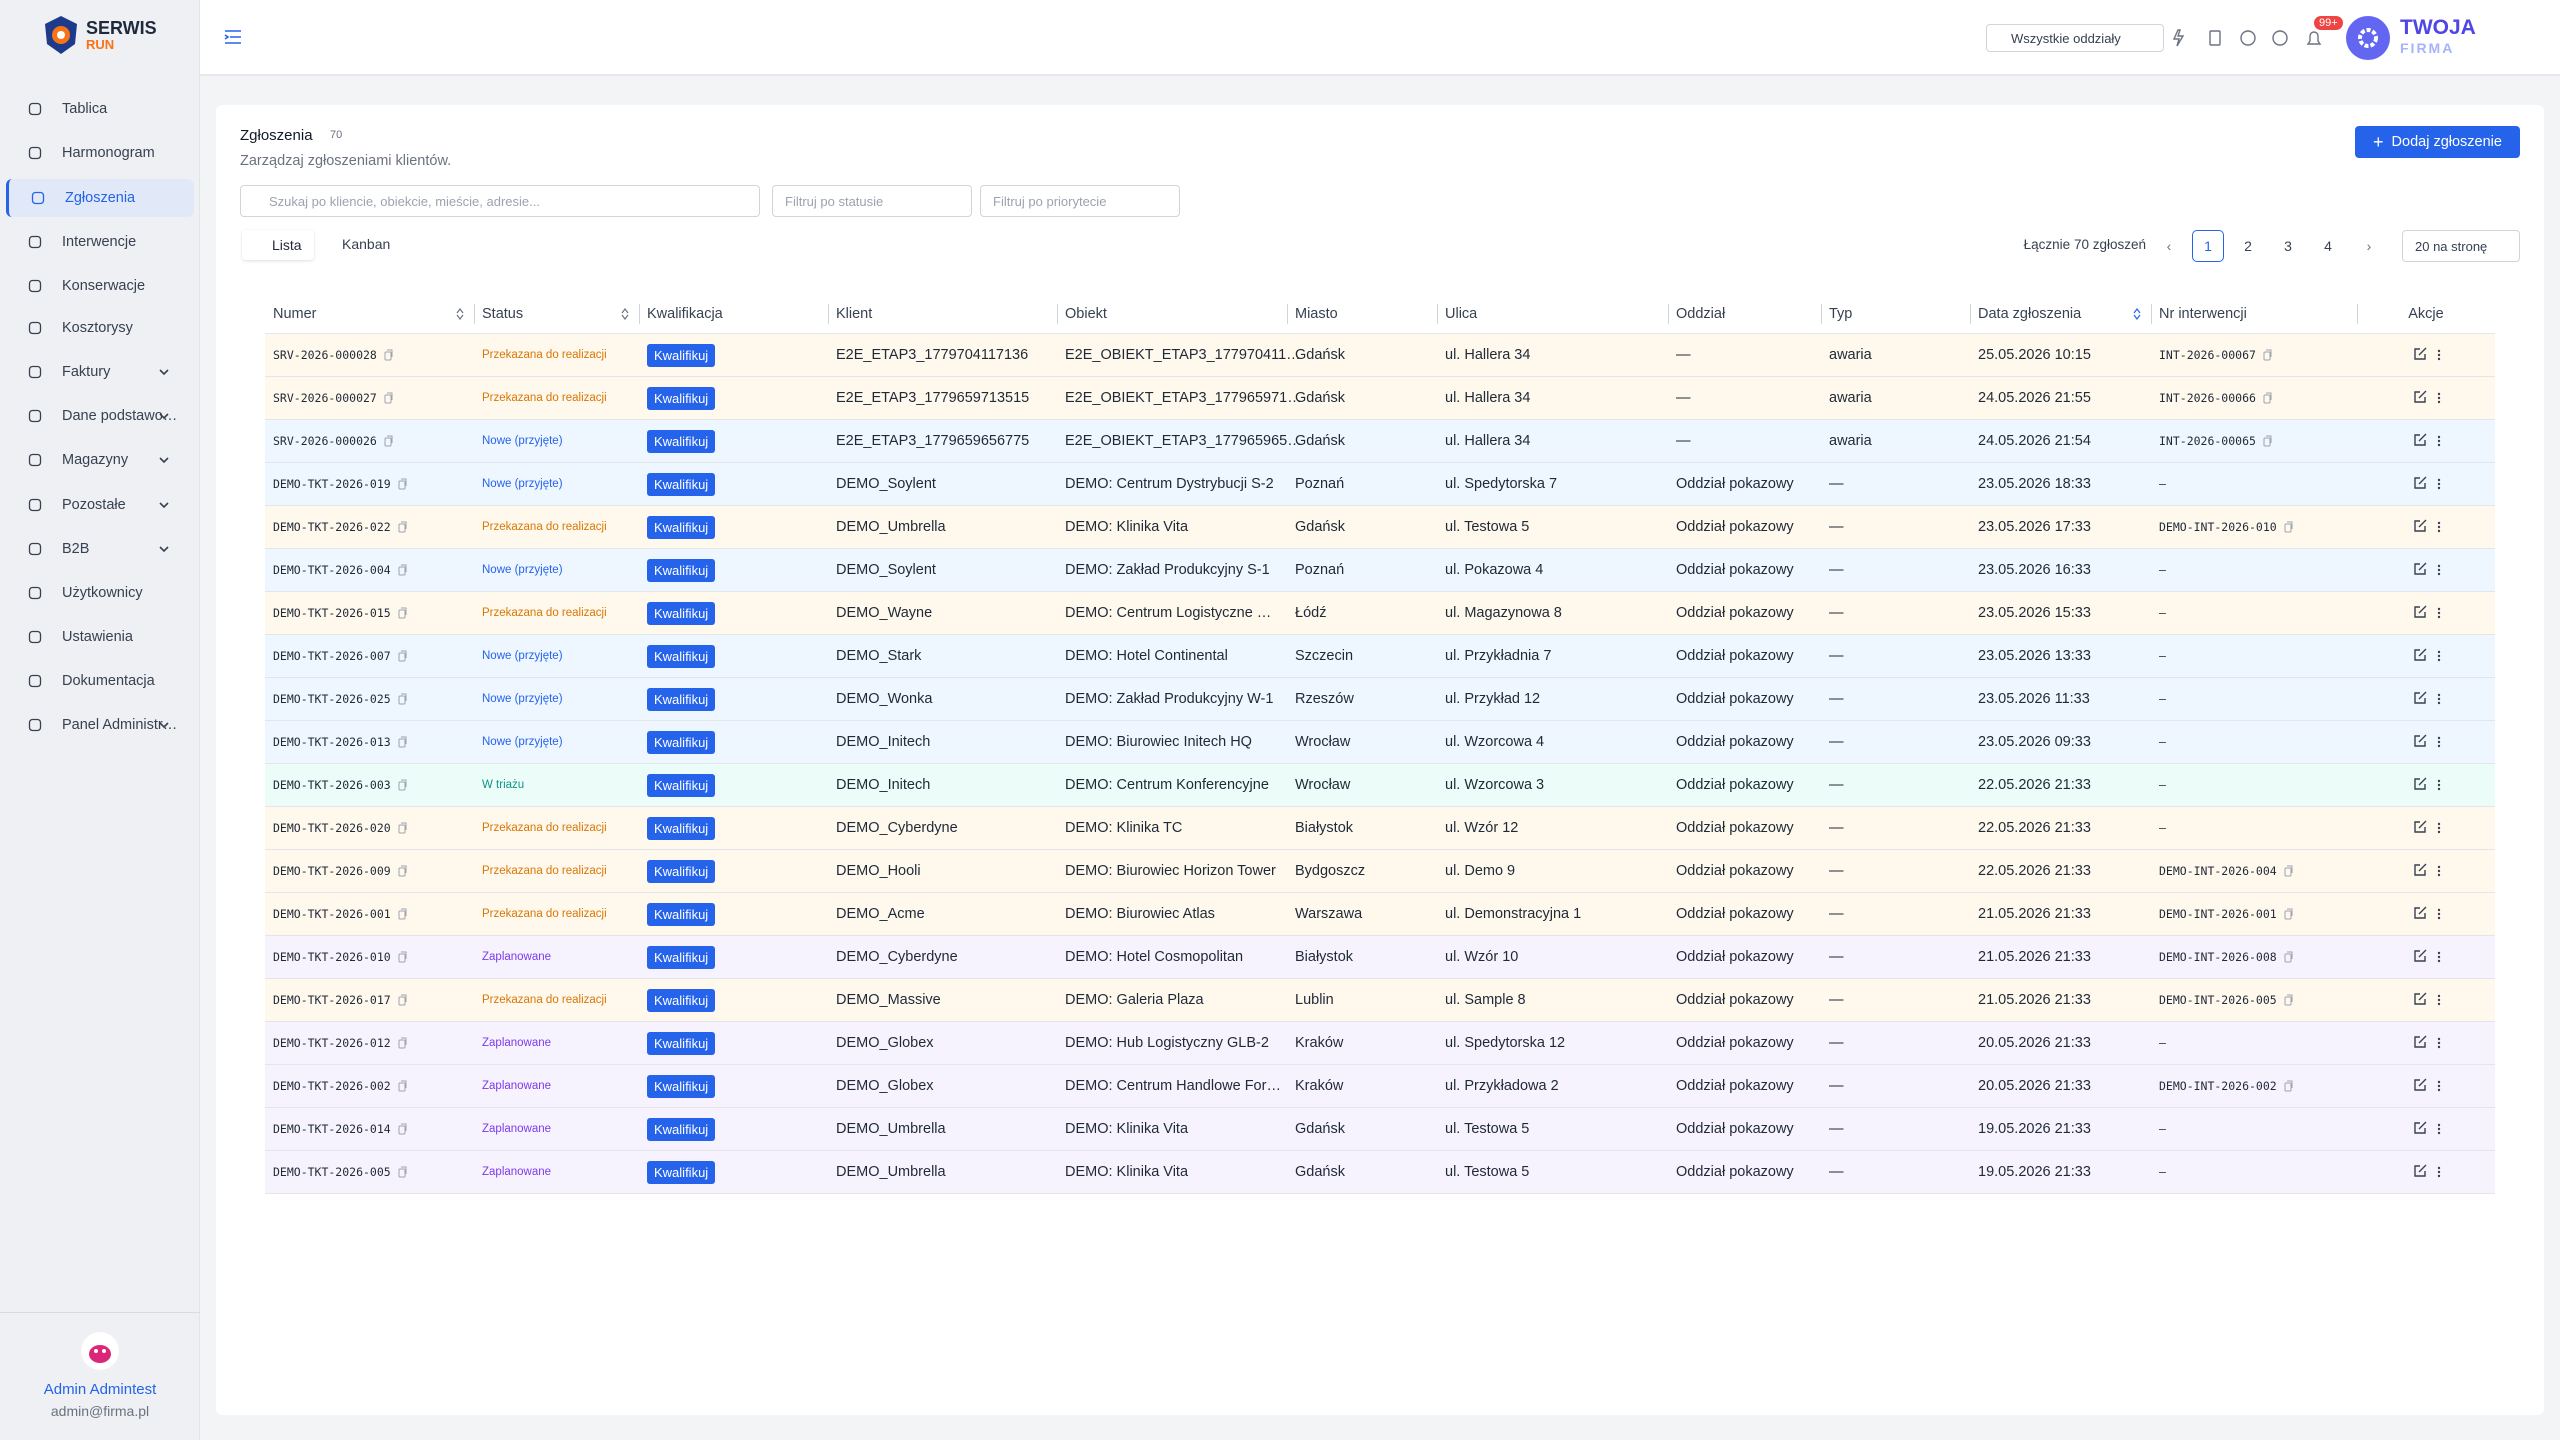 The height and width of the screenshot is (1440, 2560). I want to click on status-filter: Filtruj po statusie, so click(872, 201).